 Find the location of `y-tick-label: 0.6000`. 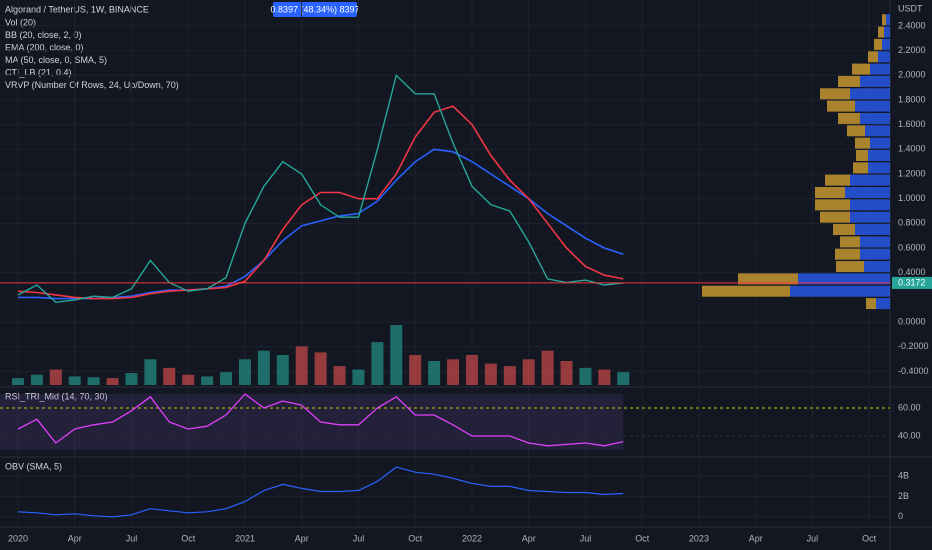

y-tick-label: 0.6000 is located at coordinates (912, 247).